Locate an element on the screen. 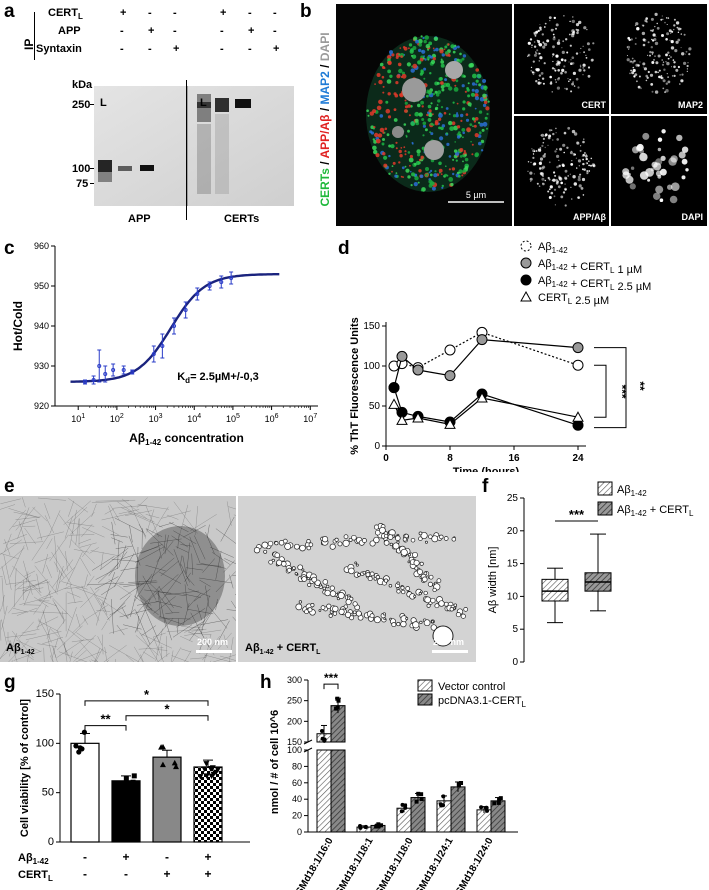  treatment-sign: - is located at coordinates (126, 874).